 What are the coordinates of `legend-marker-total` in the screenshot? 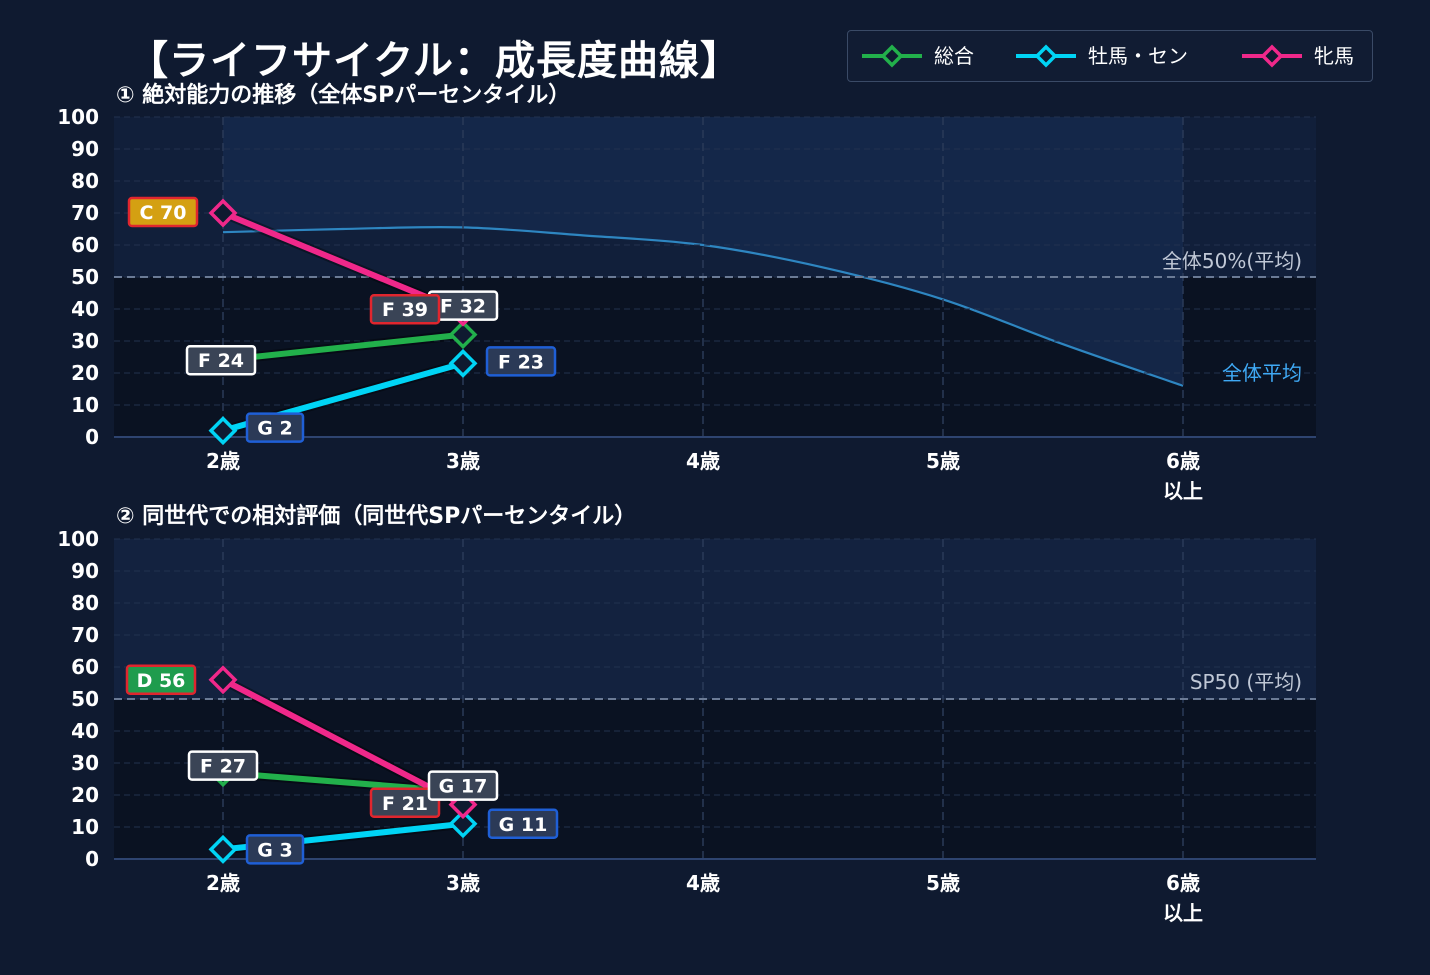 It's located at (892, 56).